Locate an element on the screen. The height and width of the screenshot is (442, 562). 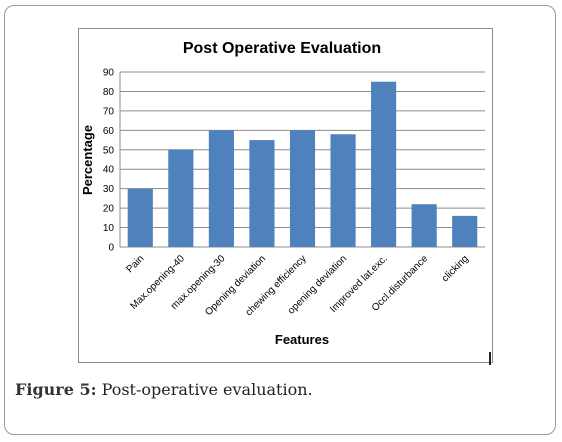
y-tick-label: 20 is located at coordinates (109, 209).